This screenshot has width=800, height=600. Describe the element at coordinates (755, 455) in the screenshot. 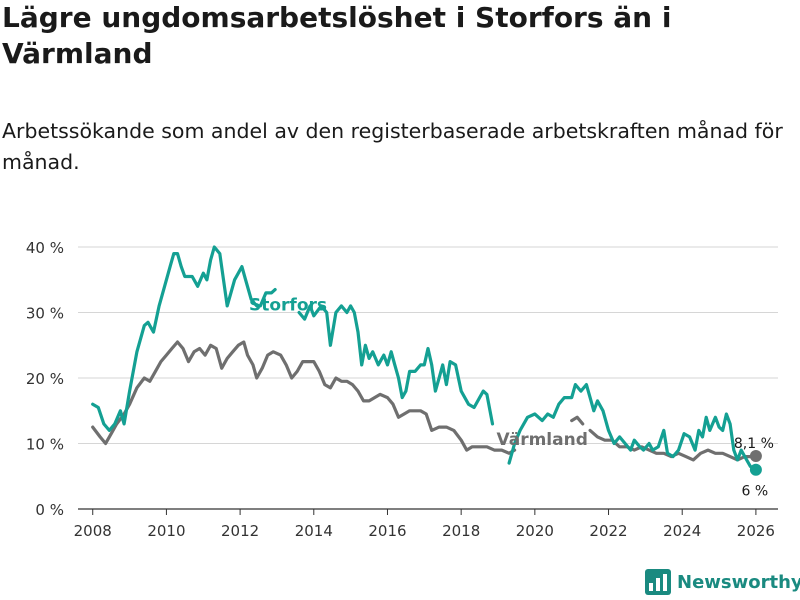

I see `endpoint-varmland` at that location.